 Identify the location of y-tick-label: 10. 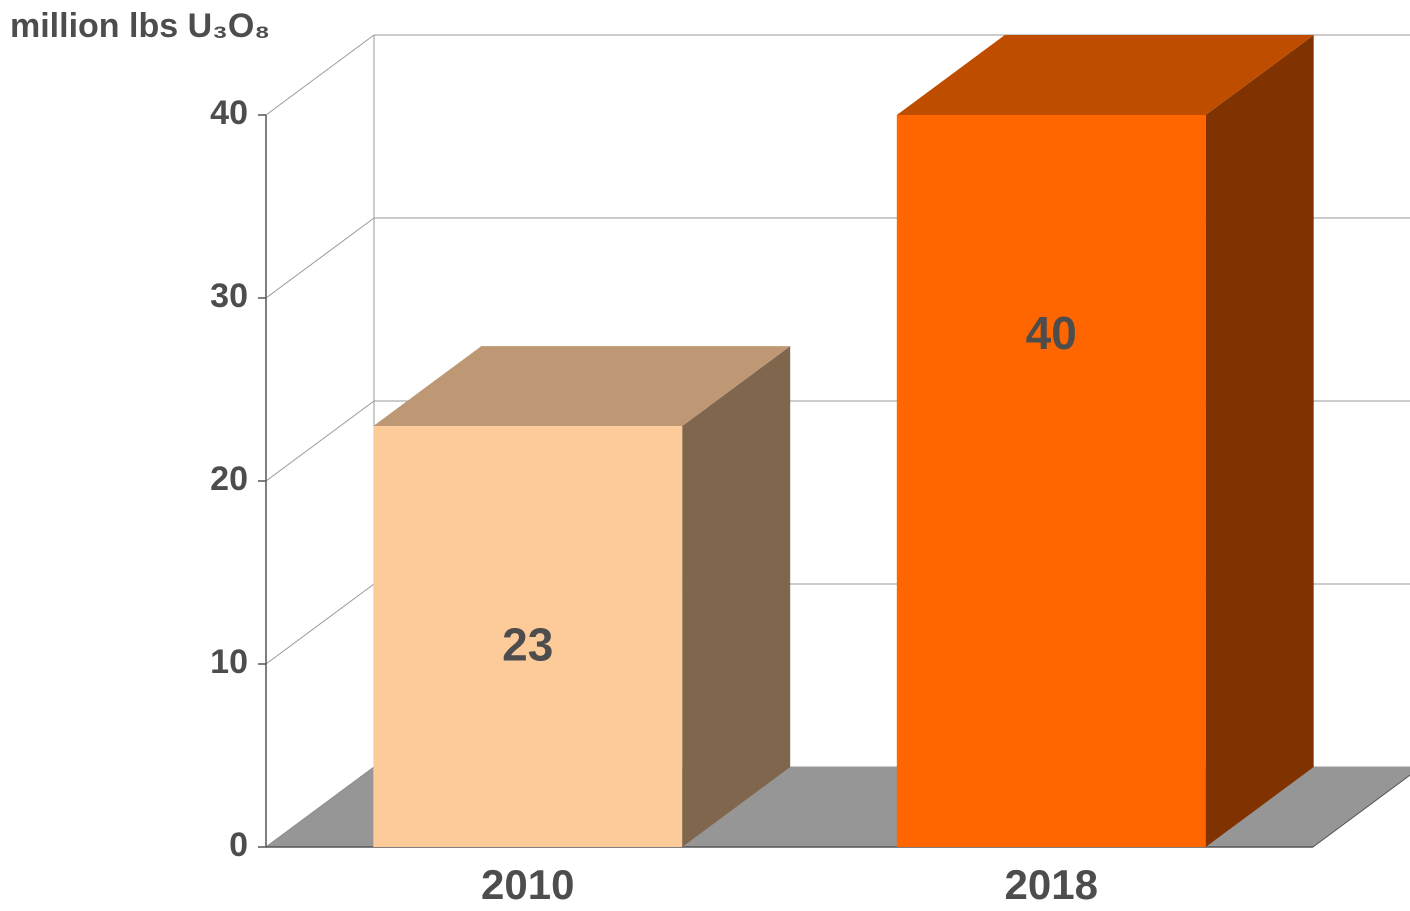
(229, 662).